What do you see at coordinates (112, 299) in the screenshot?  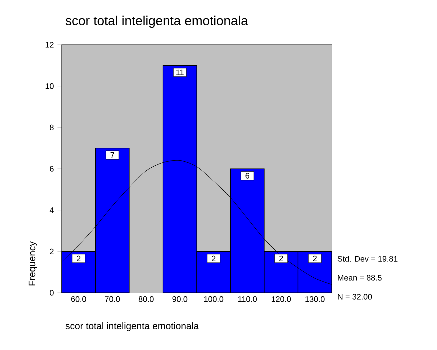 I see `x-tick-label: 70.0` at bounding box center [112, 299].